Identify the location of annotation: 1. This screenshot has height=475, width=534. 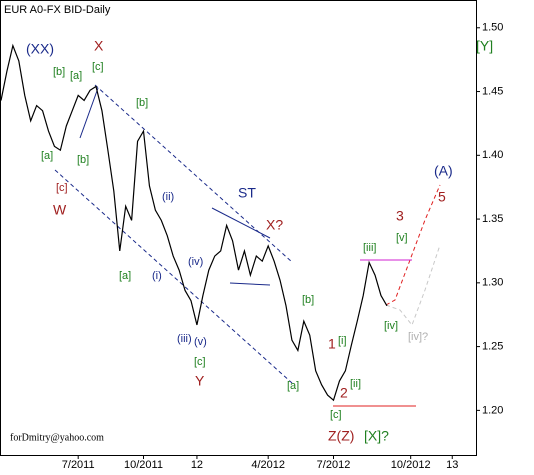
(332, 344).